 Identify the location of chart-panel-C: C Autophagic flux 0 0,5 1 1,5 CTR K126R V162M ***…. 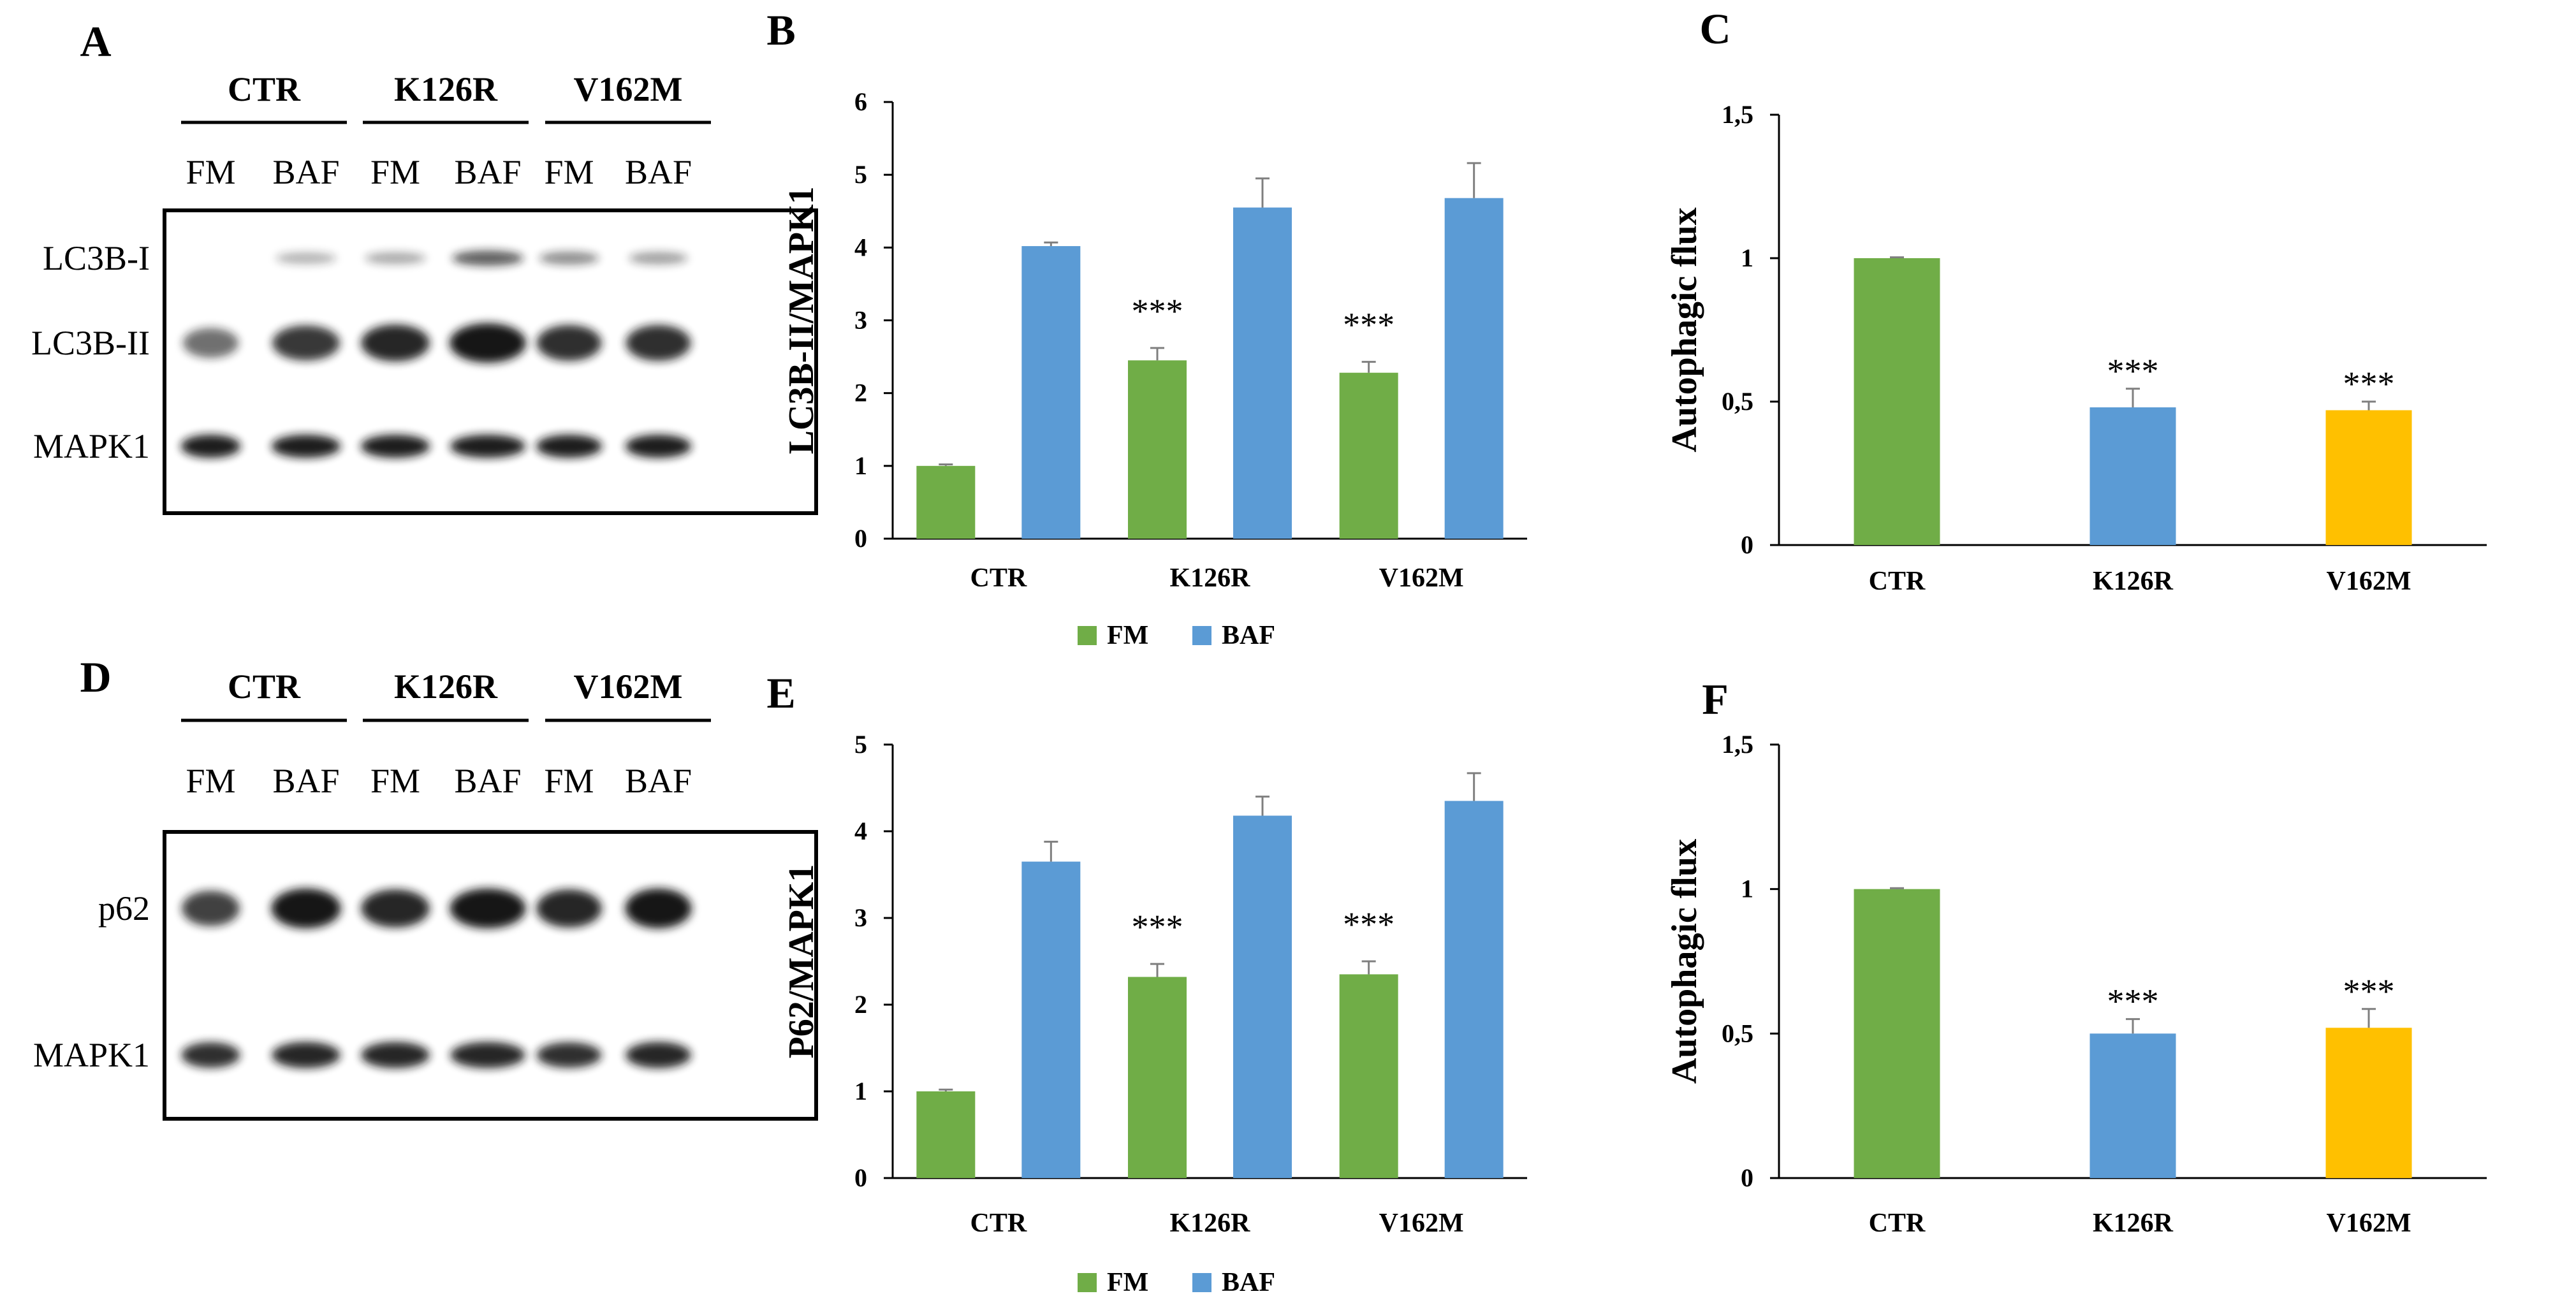
(2076, 300).